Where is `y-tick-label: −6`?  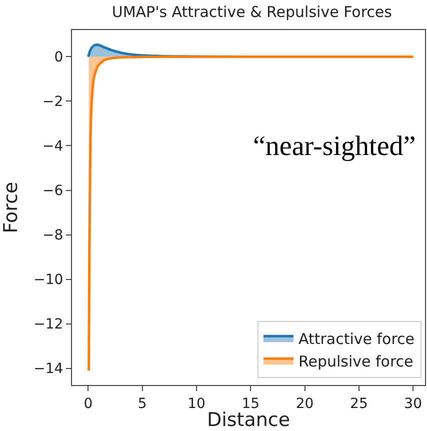
y-tick-label: −6 is located at coordinates (53, 191).